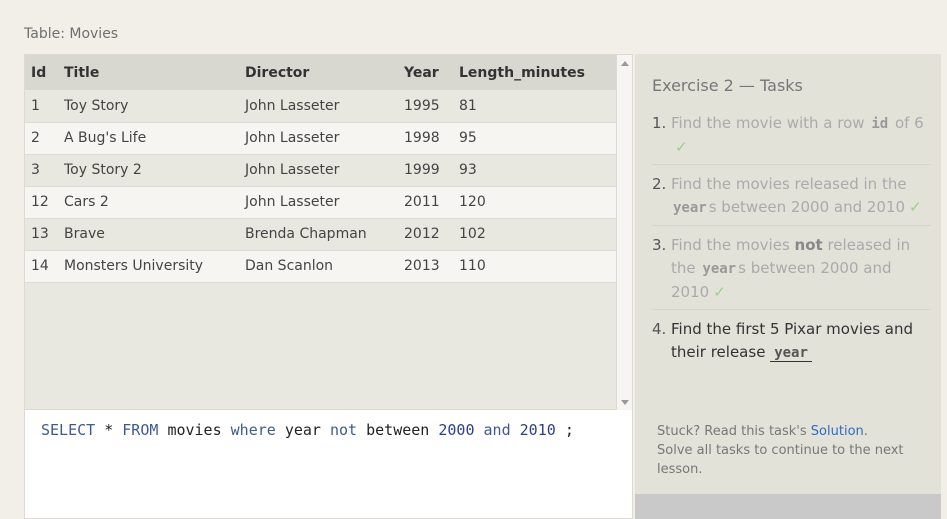 This screenshot has width=947, height=519. Describe the element at coordinates (306, 234) in the screenshot. I see `cell-director: Brenda Chapman` at that location.